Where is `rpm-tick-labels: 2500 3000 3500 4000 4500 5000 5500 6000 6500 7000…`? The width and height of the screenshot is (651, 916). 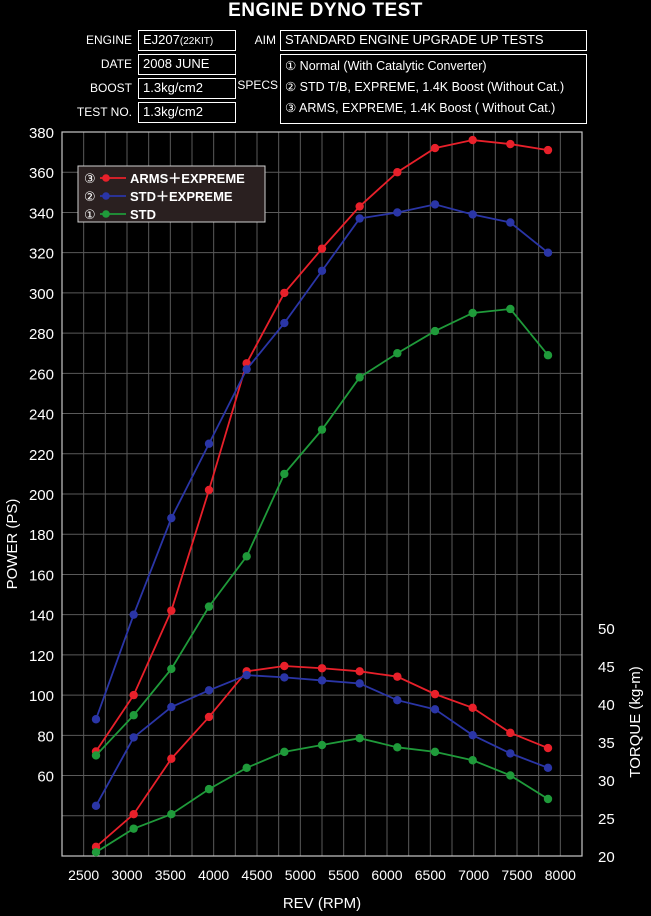
rpm-tick-labels: 2500 3000 3500 4000 4500 5000 5500 6000 6500 7000… is located at coordinates (322, 875).